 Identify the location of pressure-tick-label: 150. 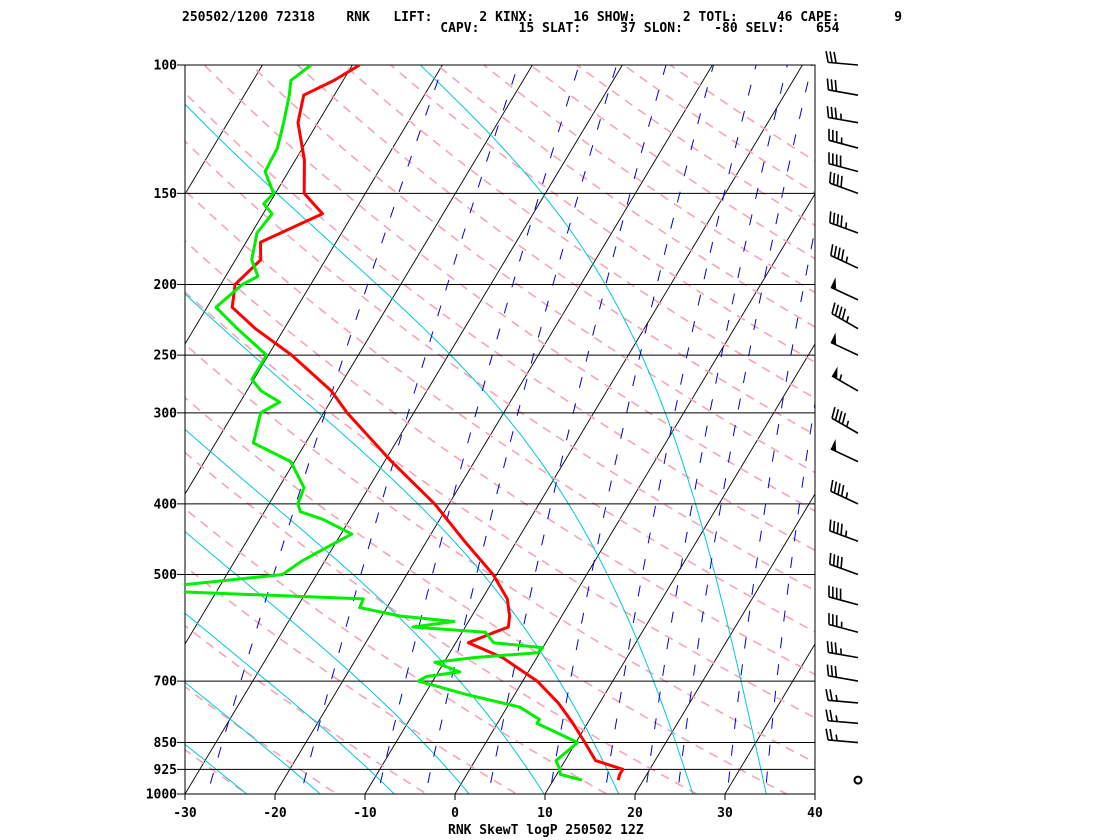
(166, 194).